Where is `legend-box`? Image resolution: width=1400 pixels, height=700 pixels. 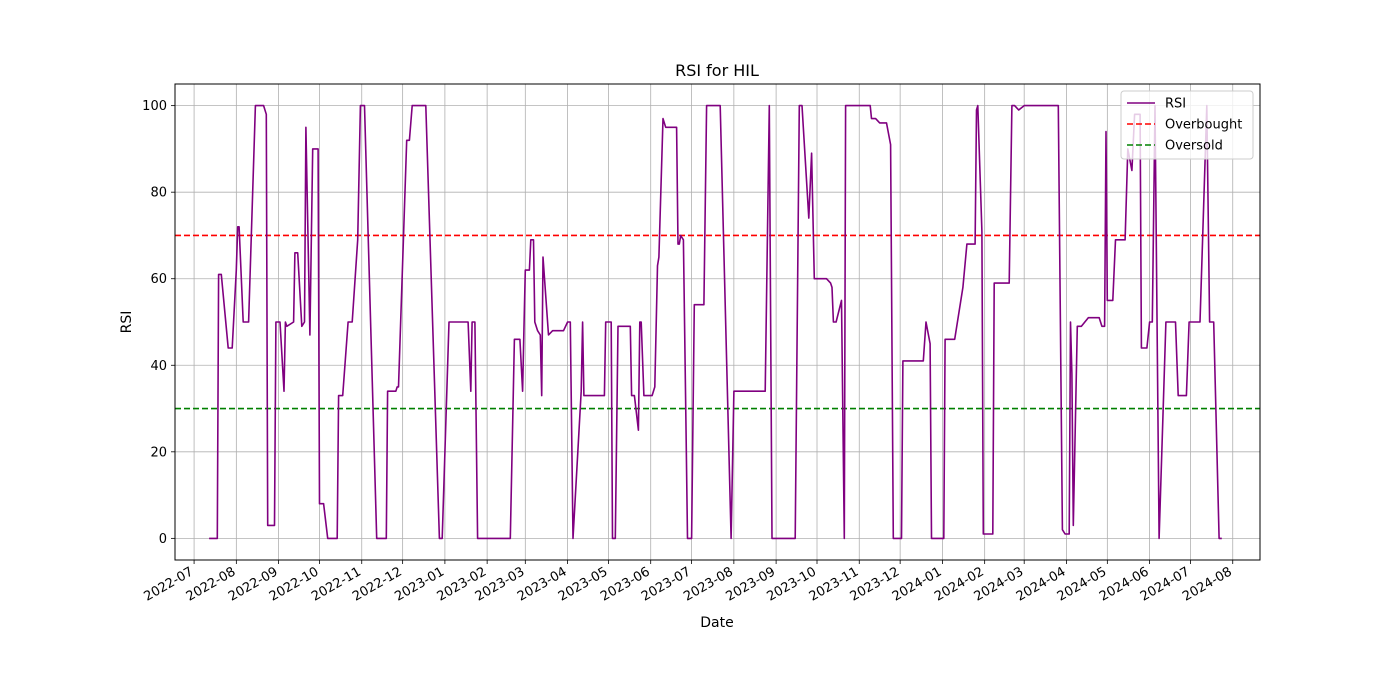
legend-box is located at coordinates (1187, 125).